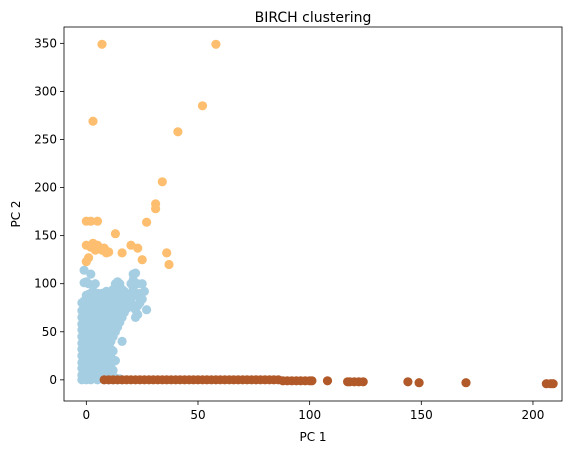  What do you see at coordinates (49, 211) in the screenshot?
I see `y-axis-ticks: 0 50 100 150 200 250 300 350` at bounding box center [49, 211].